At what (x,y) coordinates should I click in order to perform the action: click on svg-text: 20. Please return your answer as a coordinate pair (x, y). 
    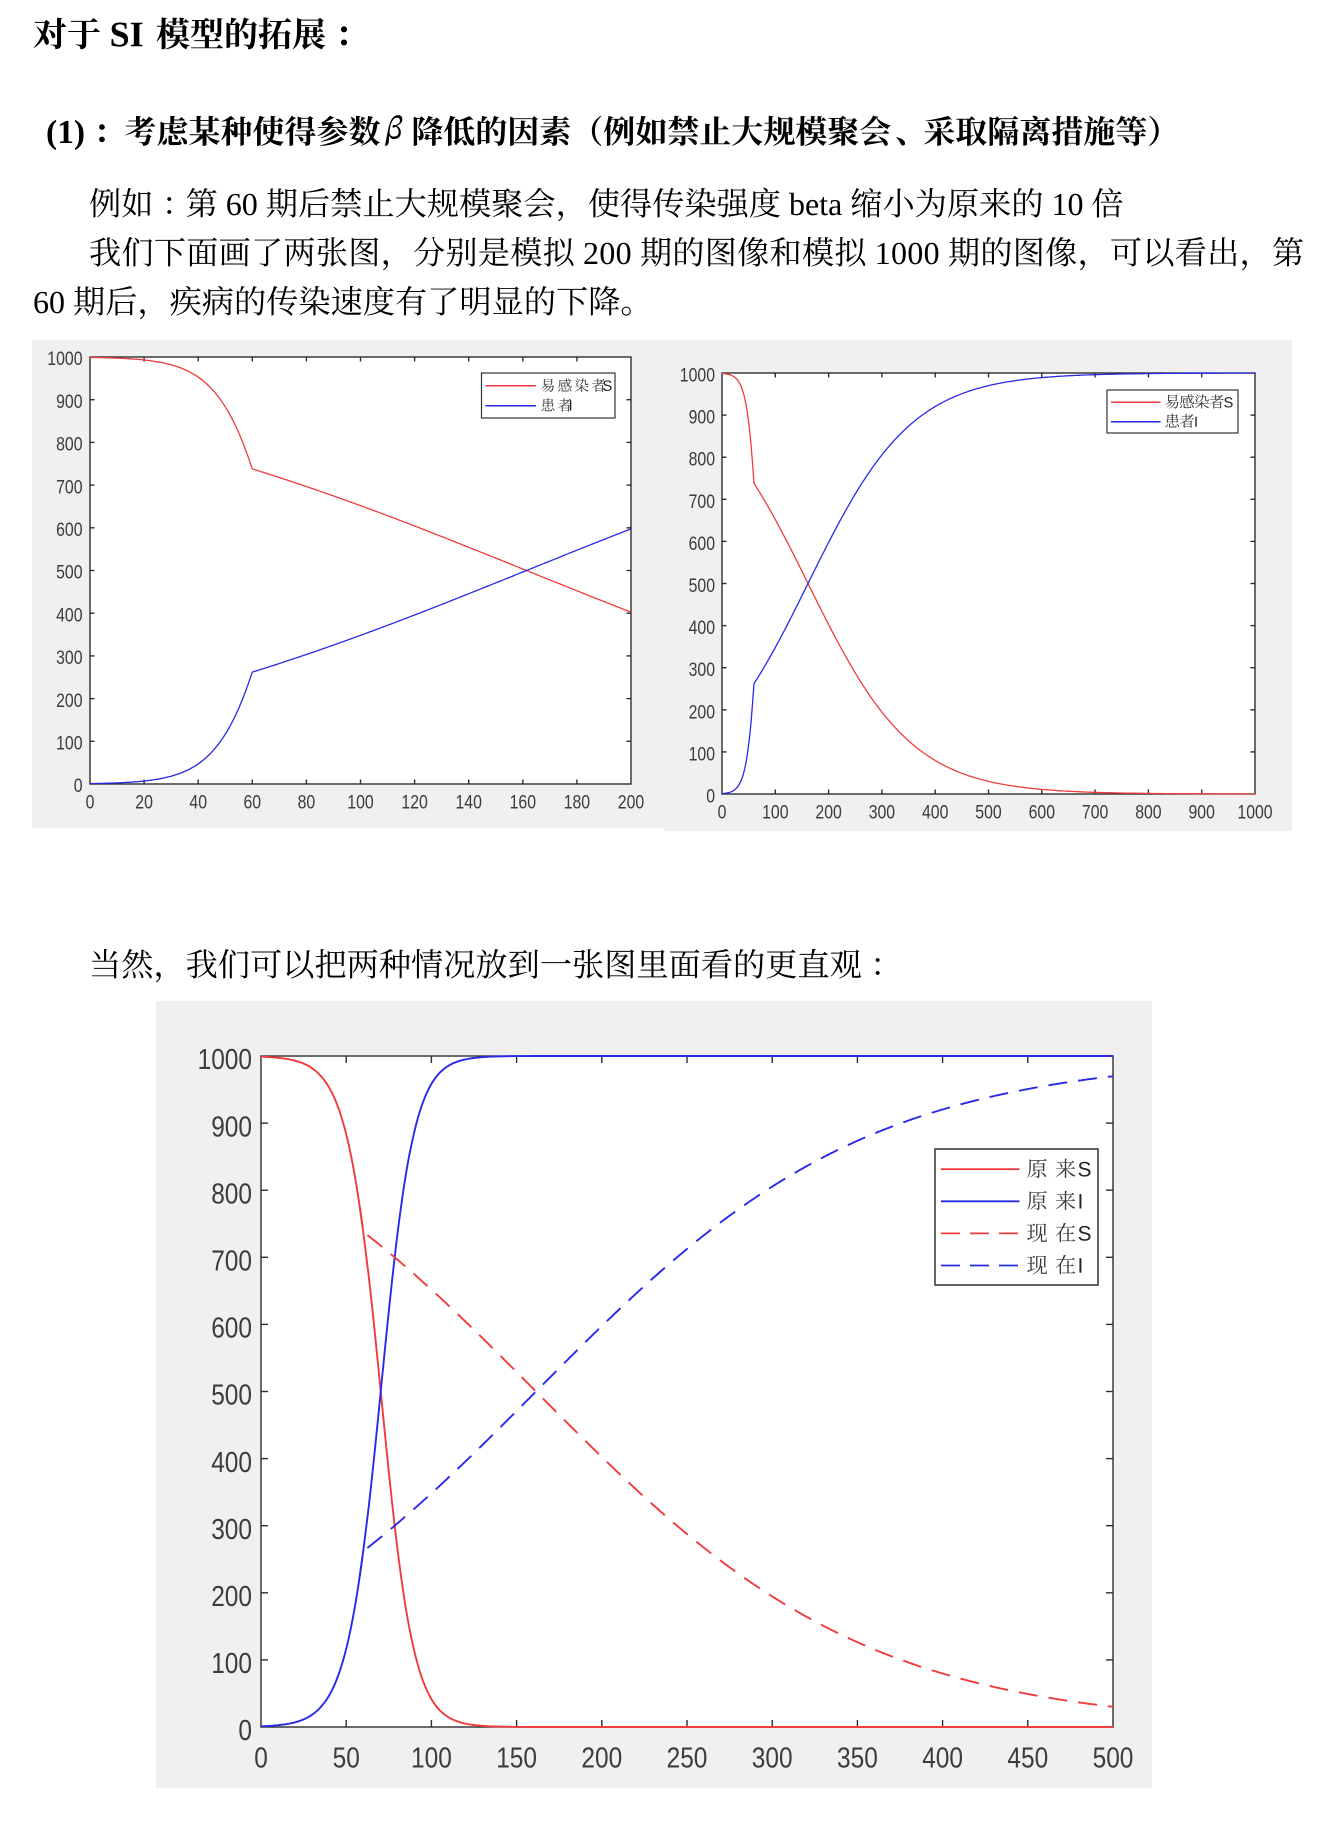
    Looking at the image, I should click on (144, 802).